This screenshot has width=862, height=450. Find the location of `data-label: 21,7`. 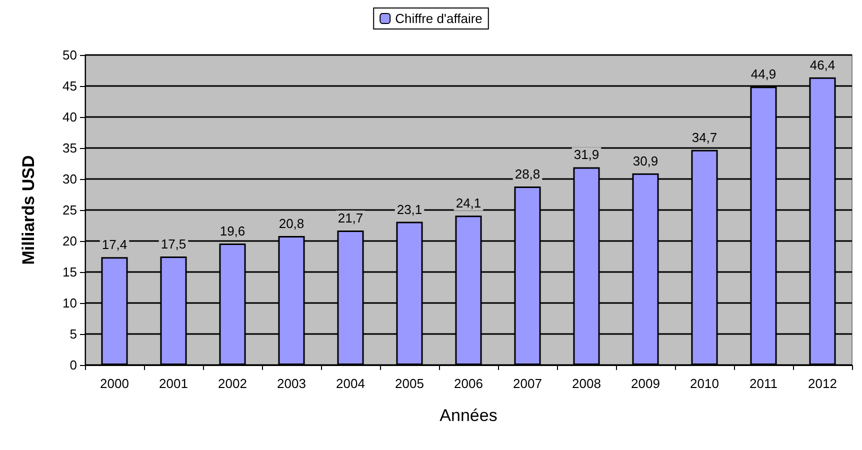

data-label: 21,7 is located at coordinates (351, 218).